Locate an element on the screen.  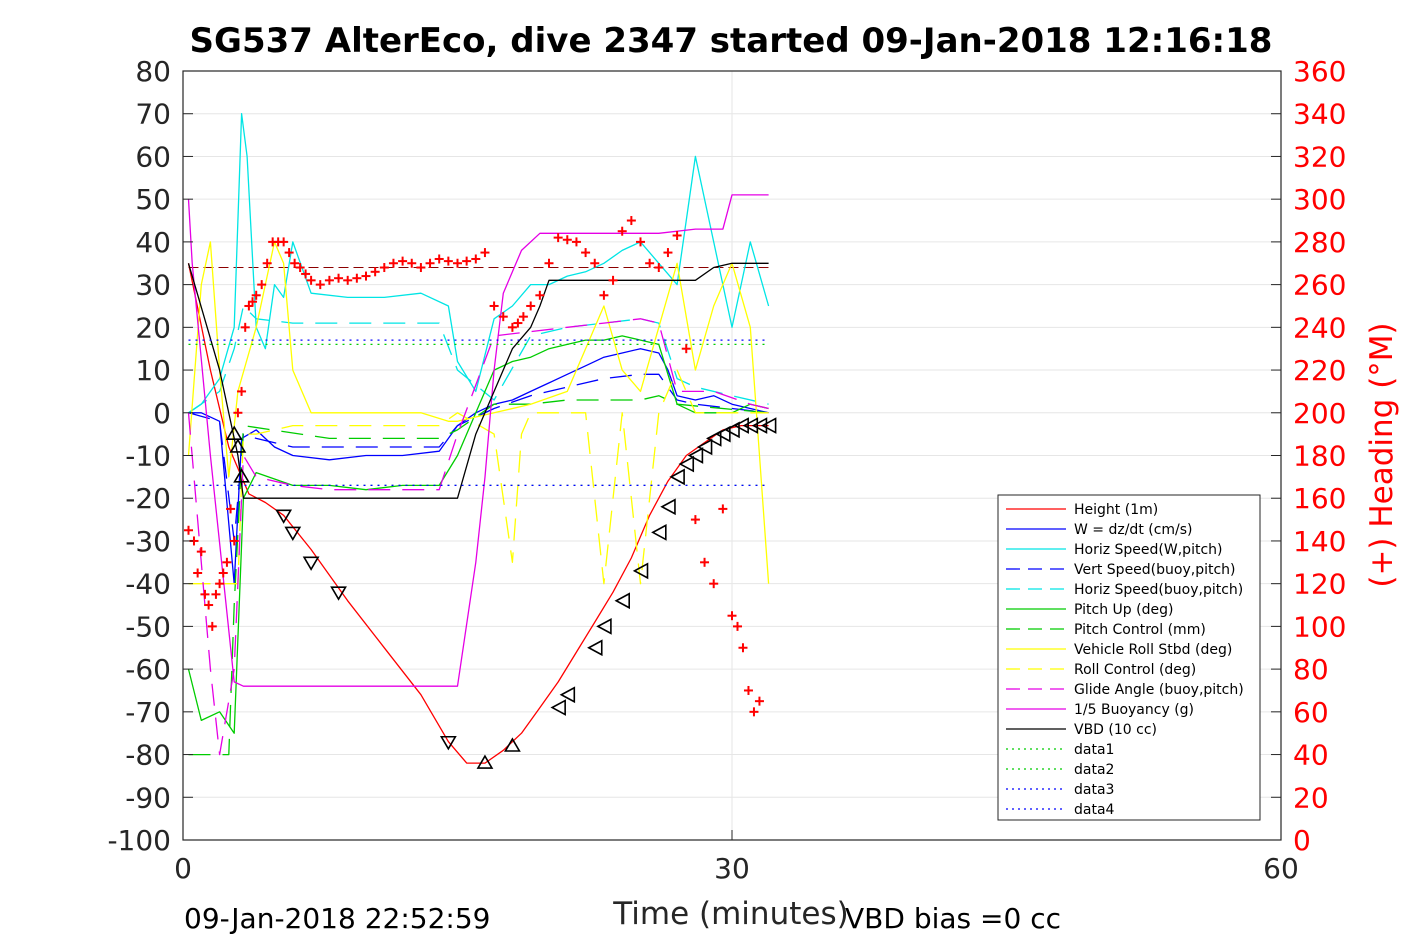
legend-item: Horiz Speed(buoy,pitch) is located at coordinates (1124, 590).